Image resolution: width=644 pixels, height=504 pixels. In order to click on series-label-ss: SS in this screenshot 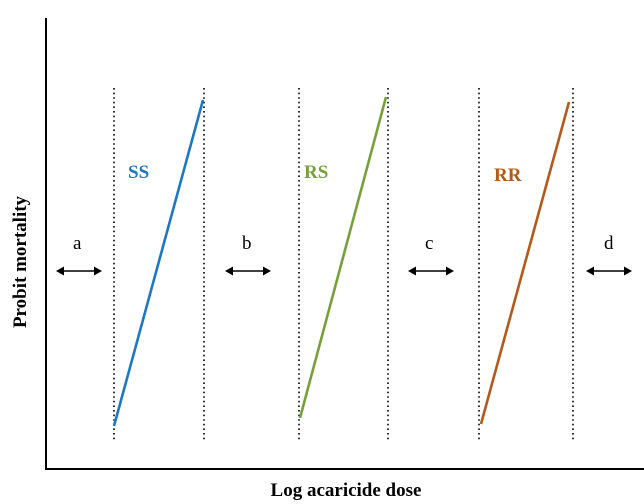, I will do `click(138, 172)`.